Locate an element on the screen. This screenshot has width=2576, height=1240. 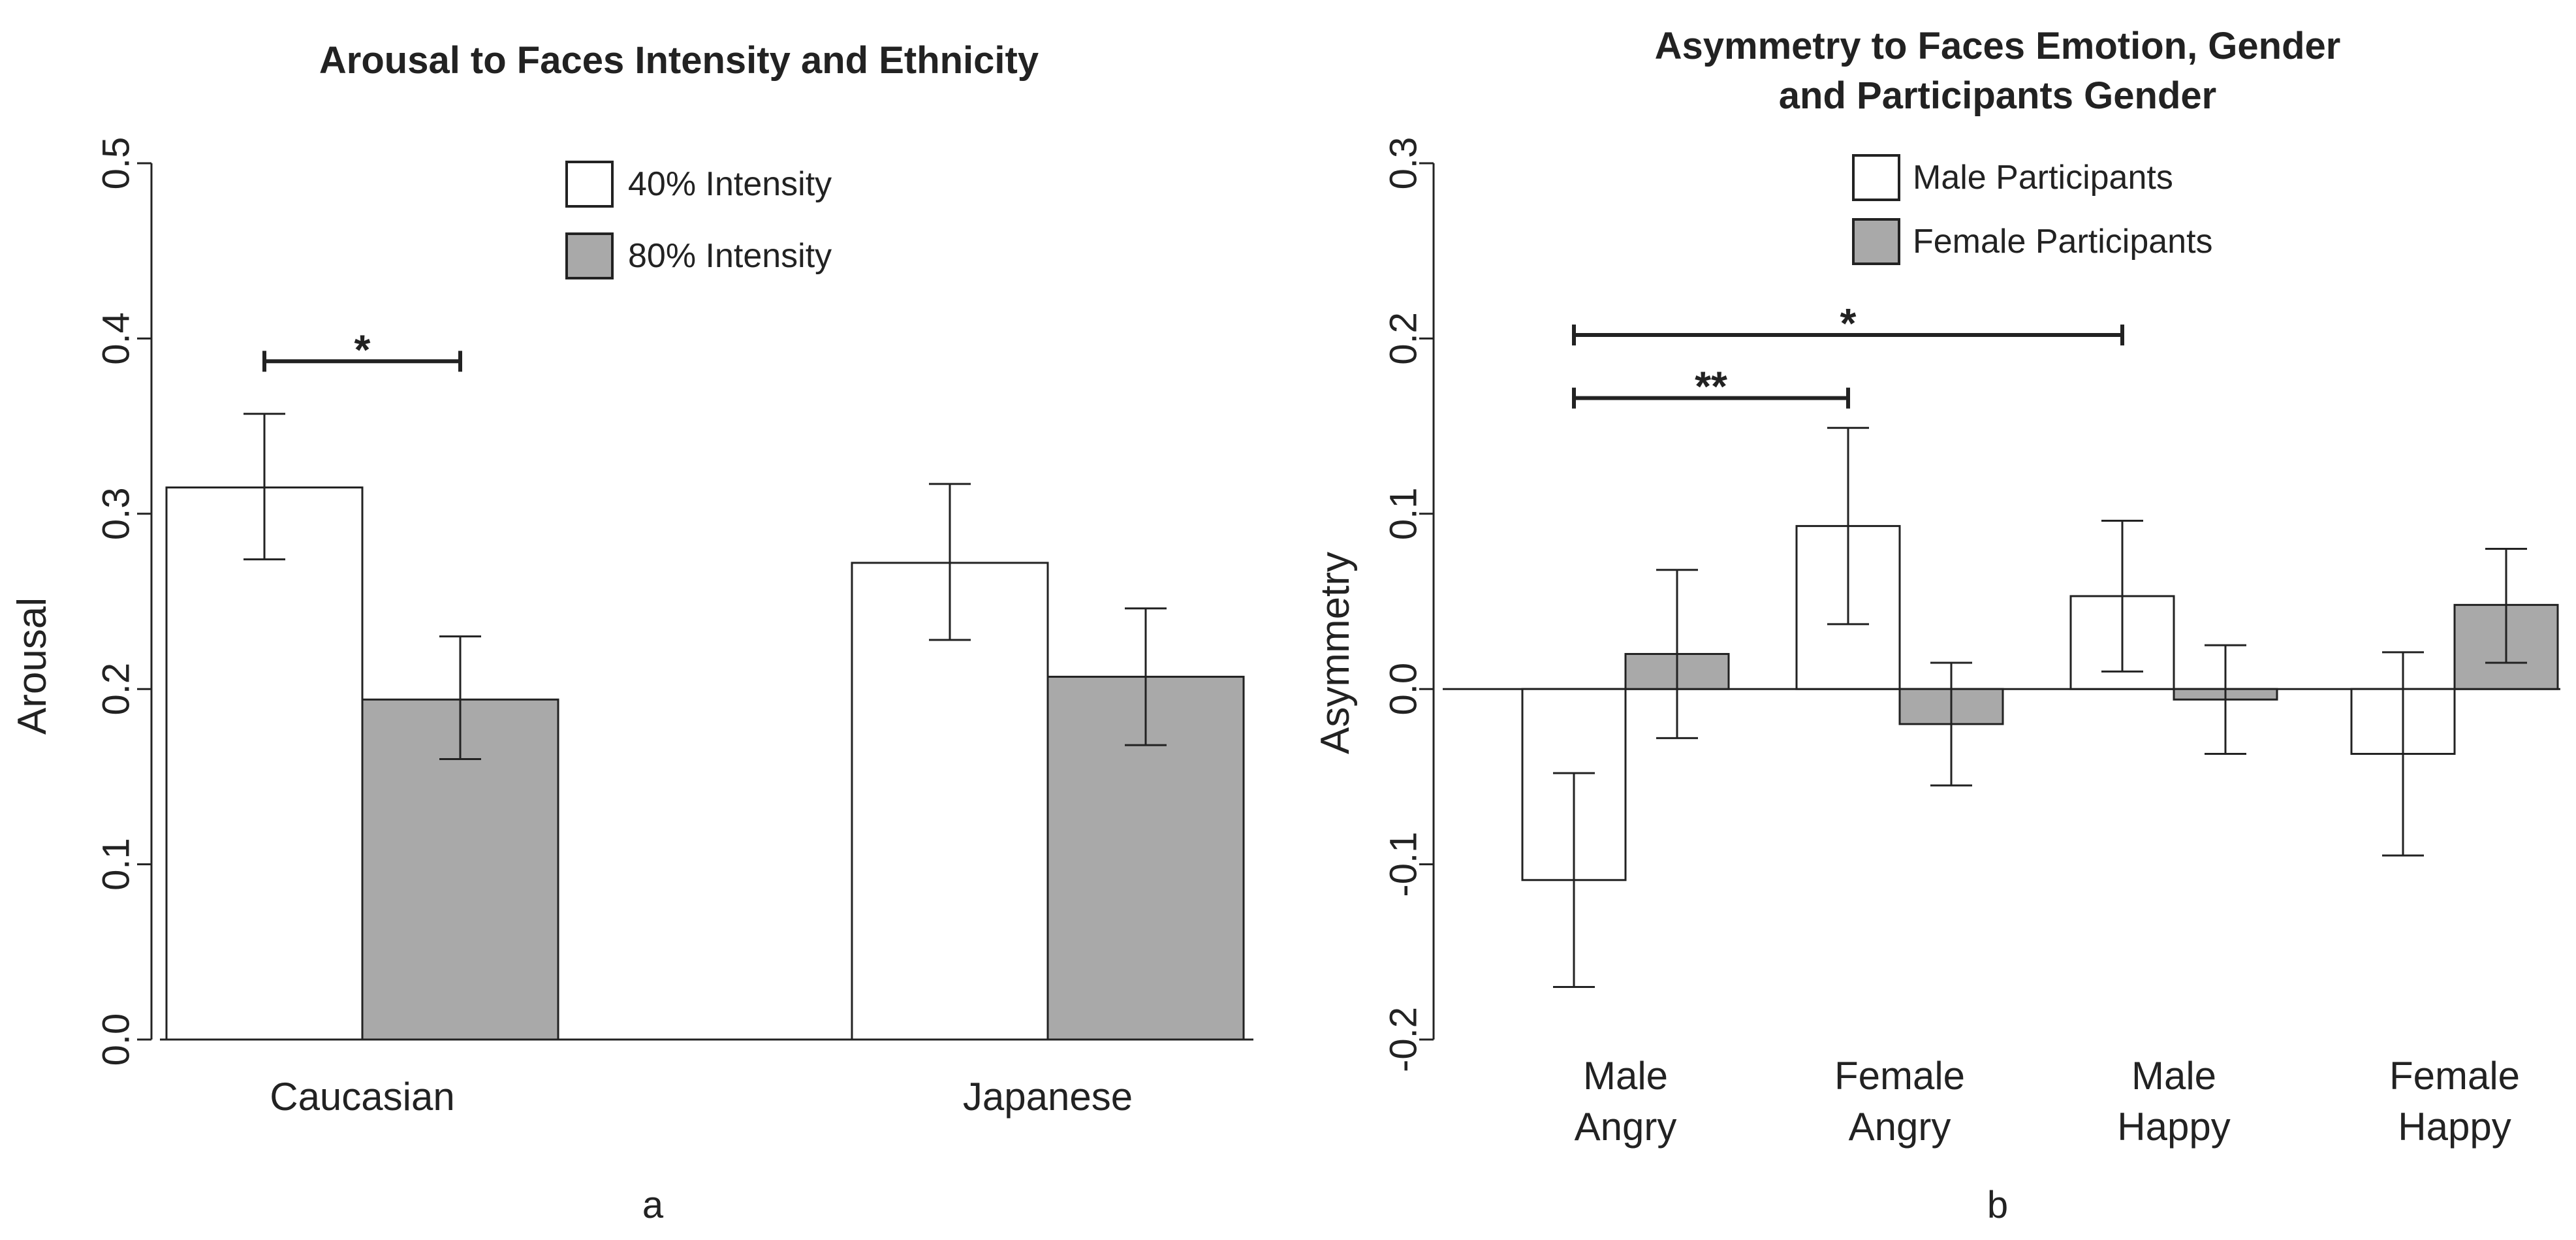
chart-a-title: Arousal to Faces Intensity and Ethnicity is located at coordinates (679, 61).